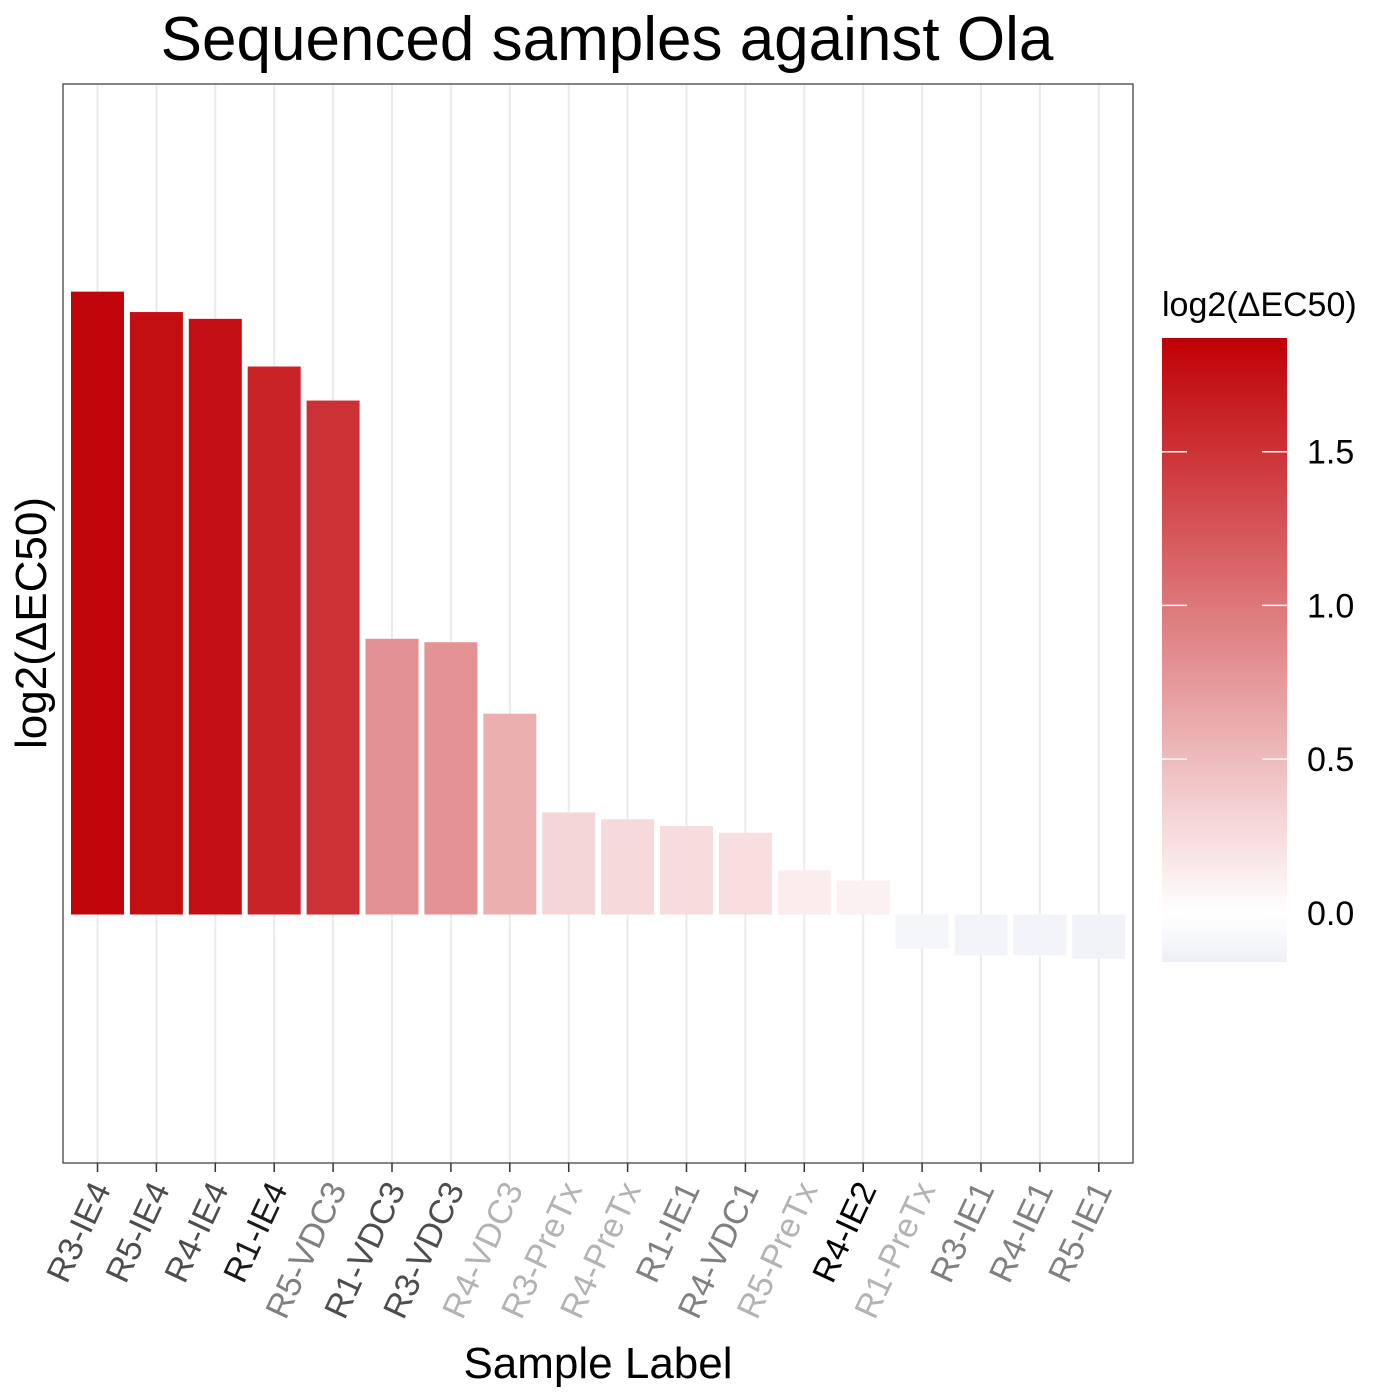 The image size is (1400, 1400). Describe the element at coordinates (597, 1363) in the screenshot. I see `x-axis-title: Sample Label` at that location.